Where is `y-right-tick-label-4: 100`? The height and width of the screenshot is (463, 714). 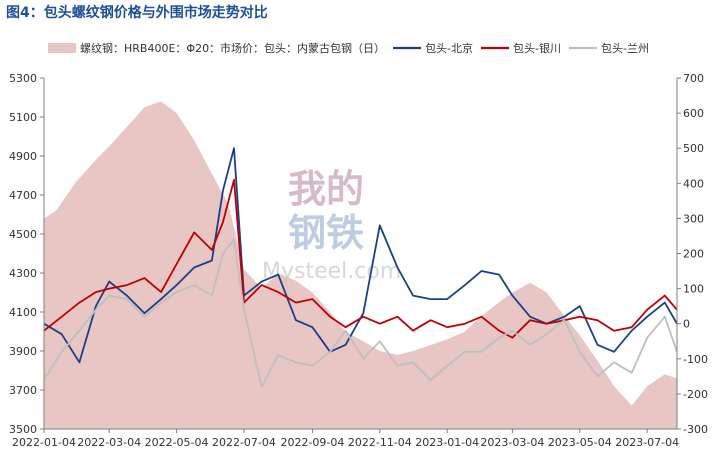 y-right-tick-label-4: 100 is located at coordinates (693, 289).